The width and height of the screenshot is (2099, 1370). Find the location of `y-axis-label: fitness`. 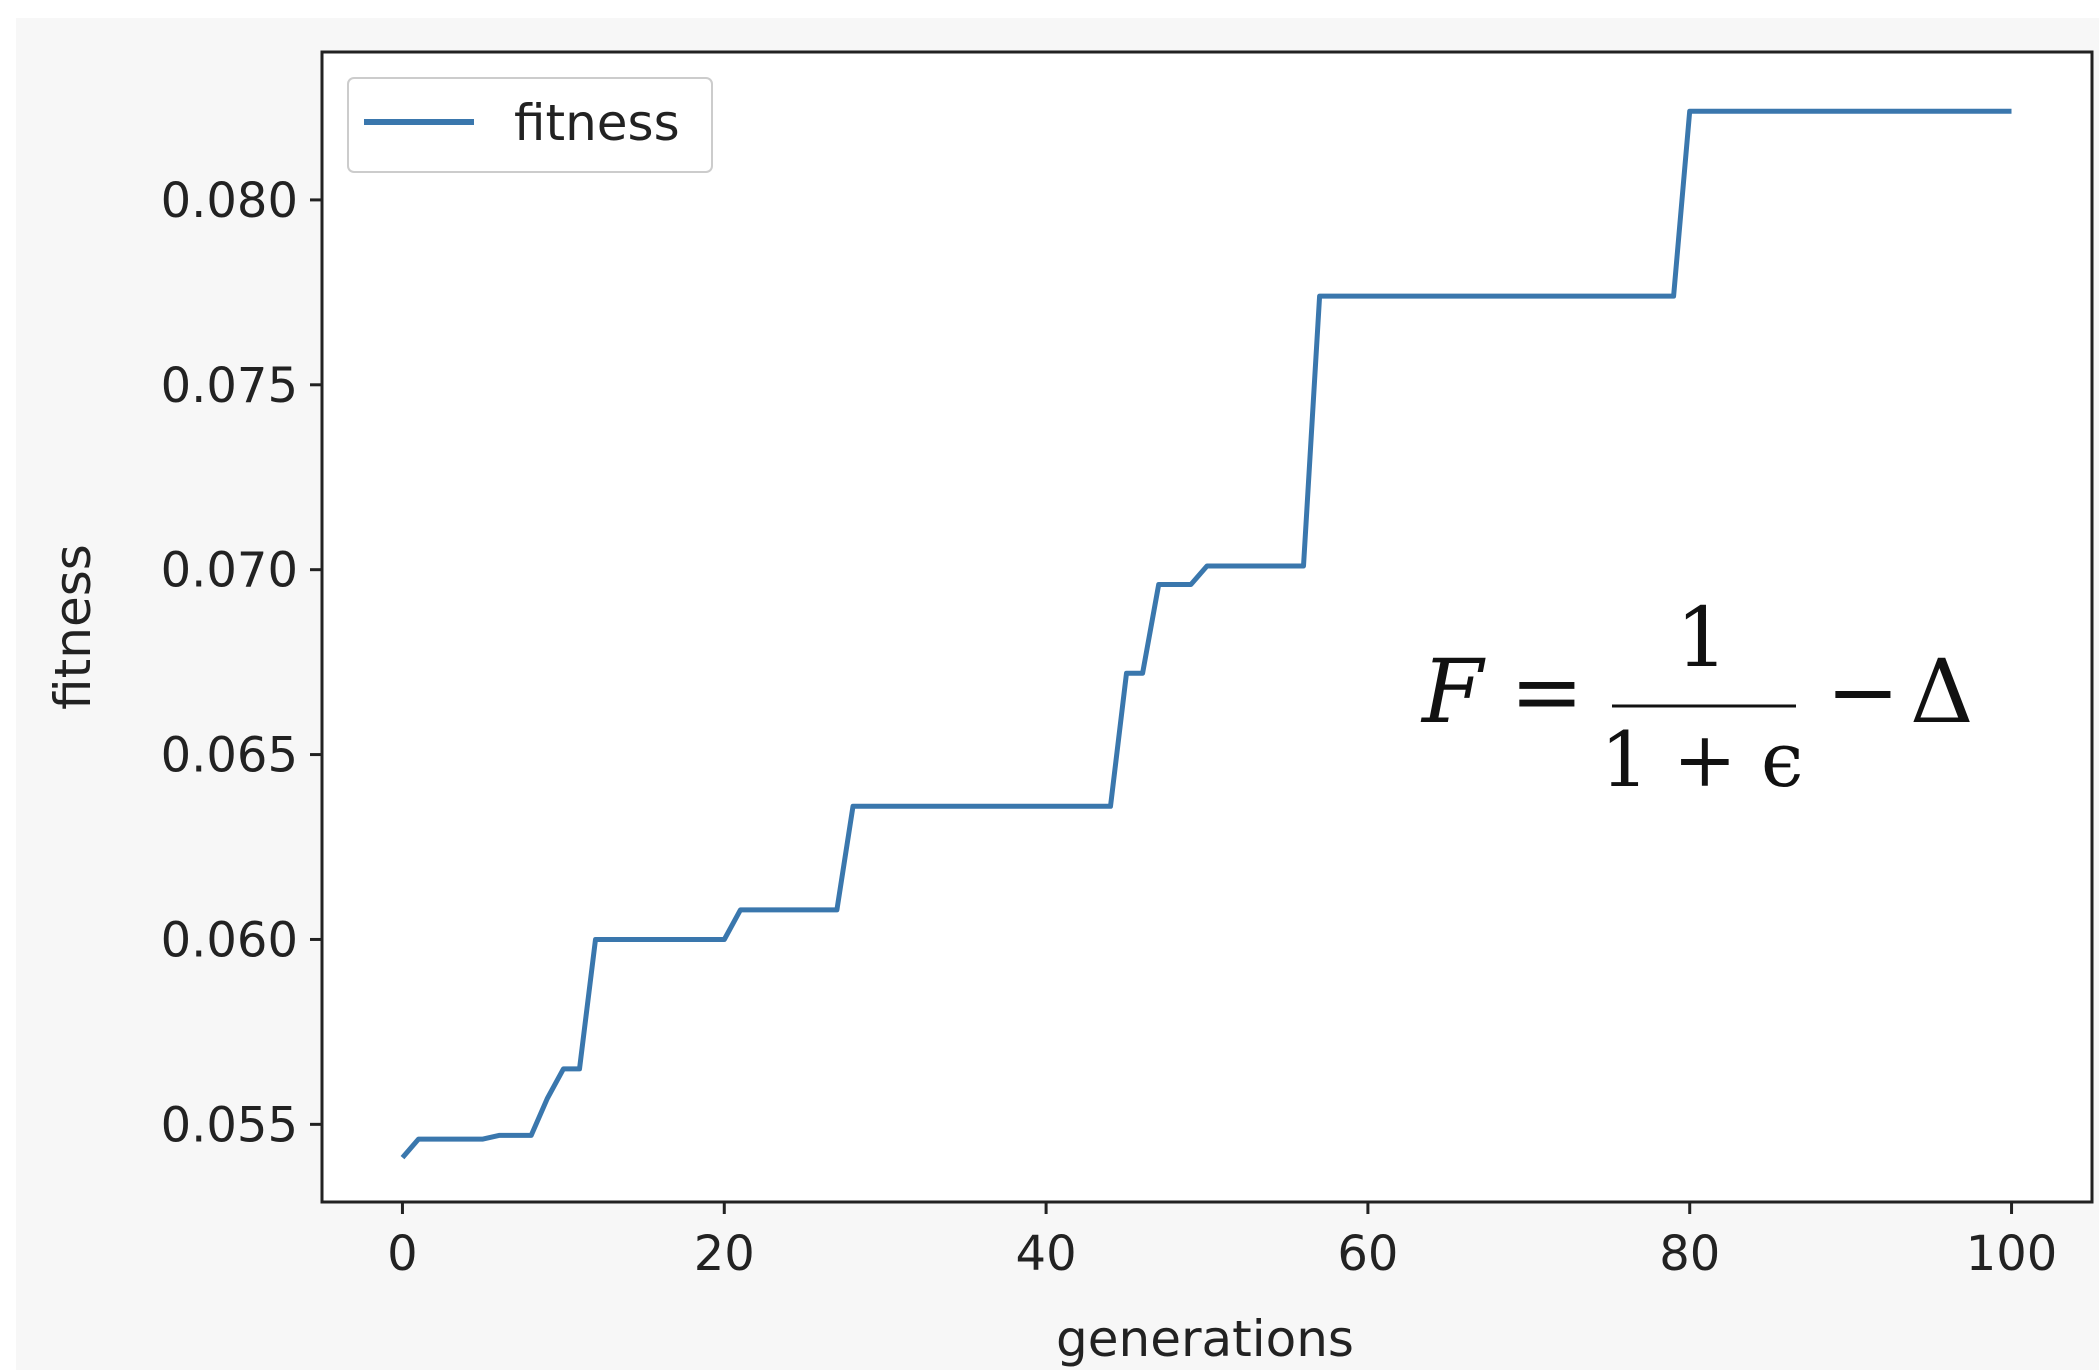

y-axis-label: fitness is located at coordinates (73, 627).